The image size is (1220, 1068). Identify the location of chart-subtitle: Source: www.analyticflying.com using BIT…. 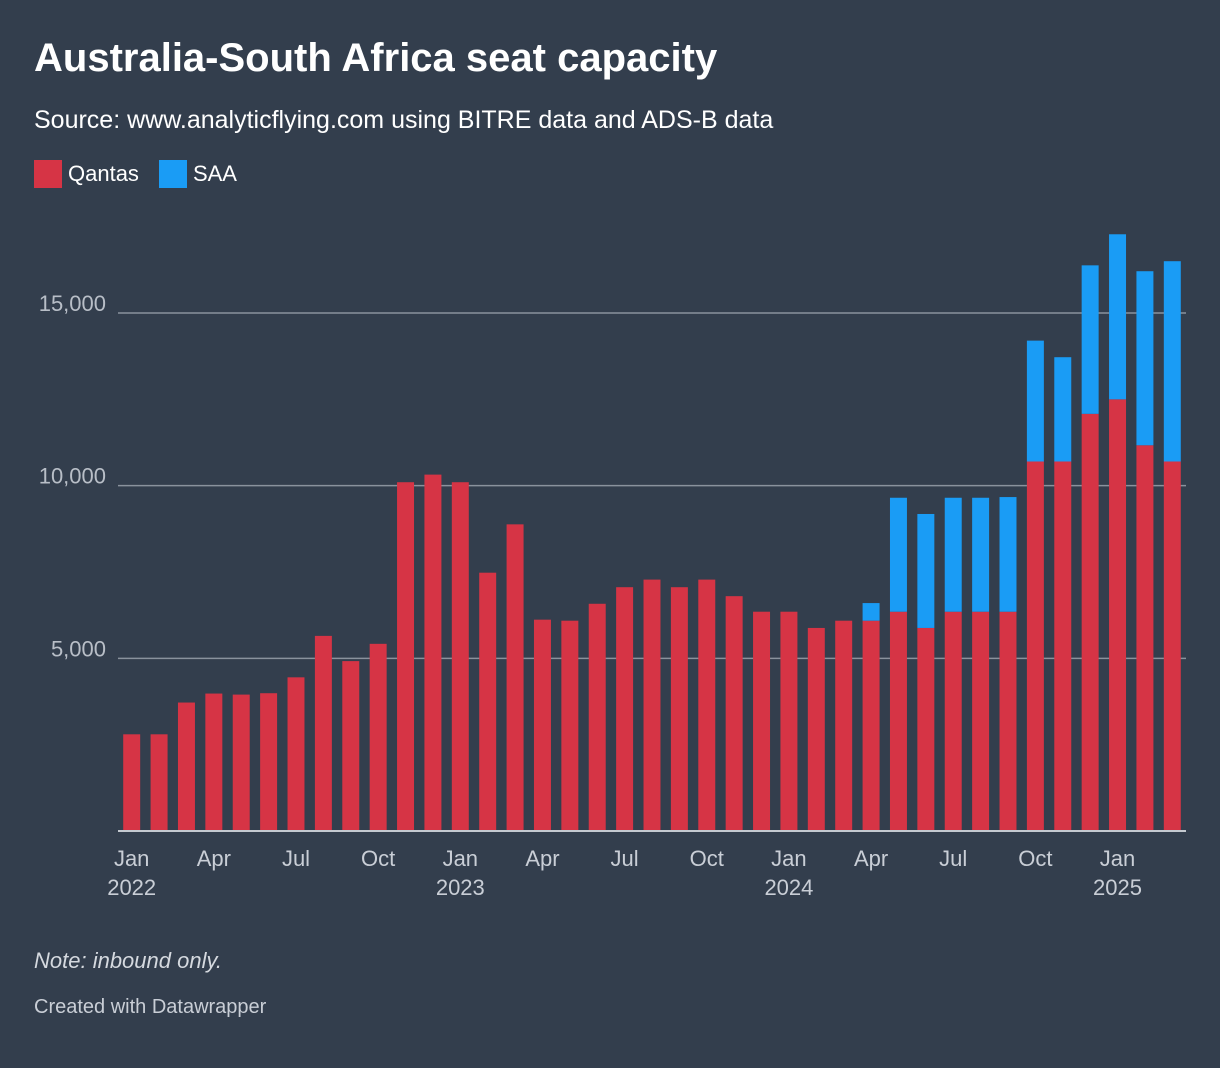
(404, 120).